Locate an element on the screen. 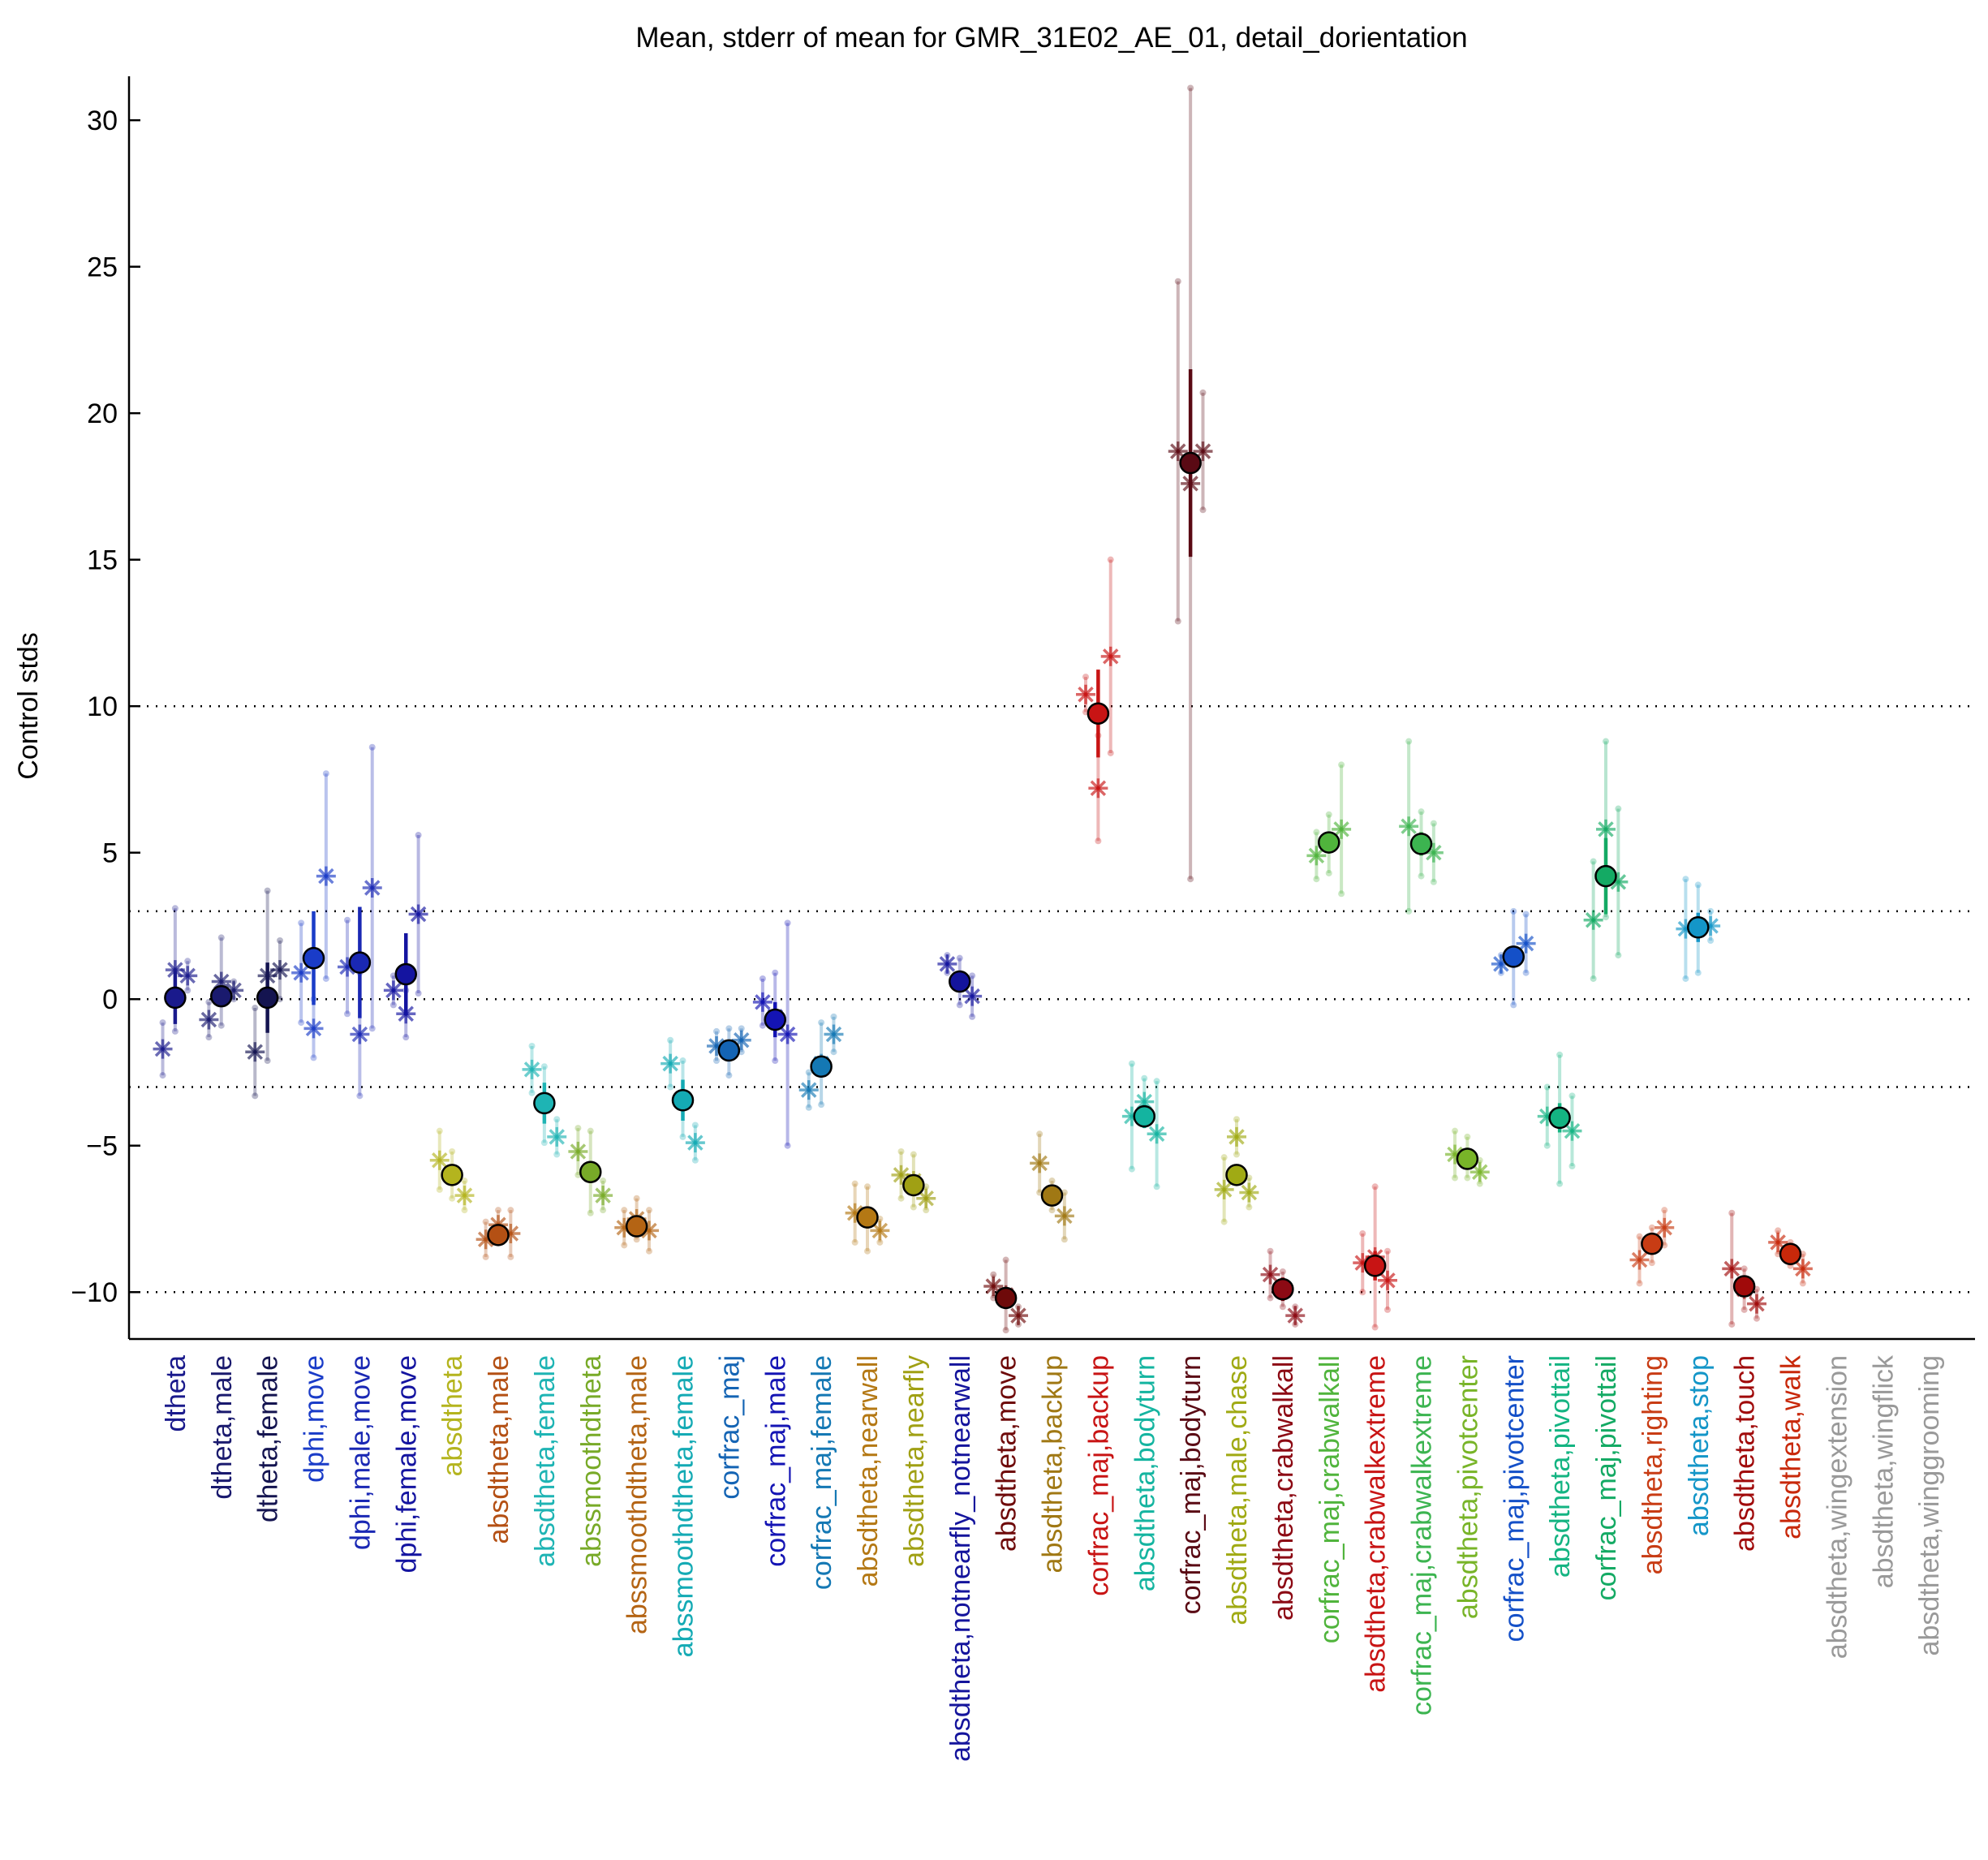  x-tick-label: corfrac_maj,female is located at coordinates (822, 1472).